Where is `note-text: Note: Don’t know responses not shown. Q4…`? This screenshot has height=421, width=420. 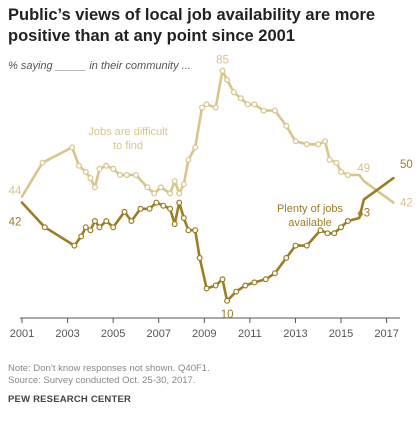 note-text: Note: Don’t know responses not shown. Q4… is located at coordinates (109, 368).